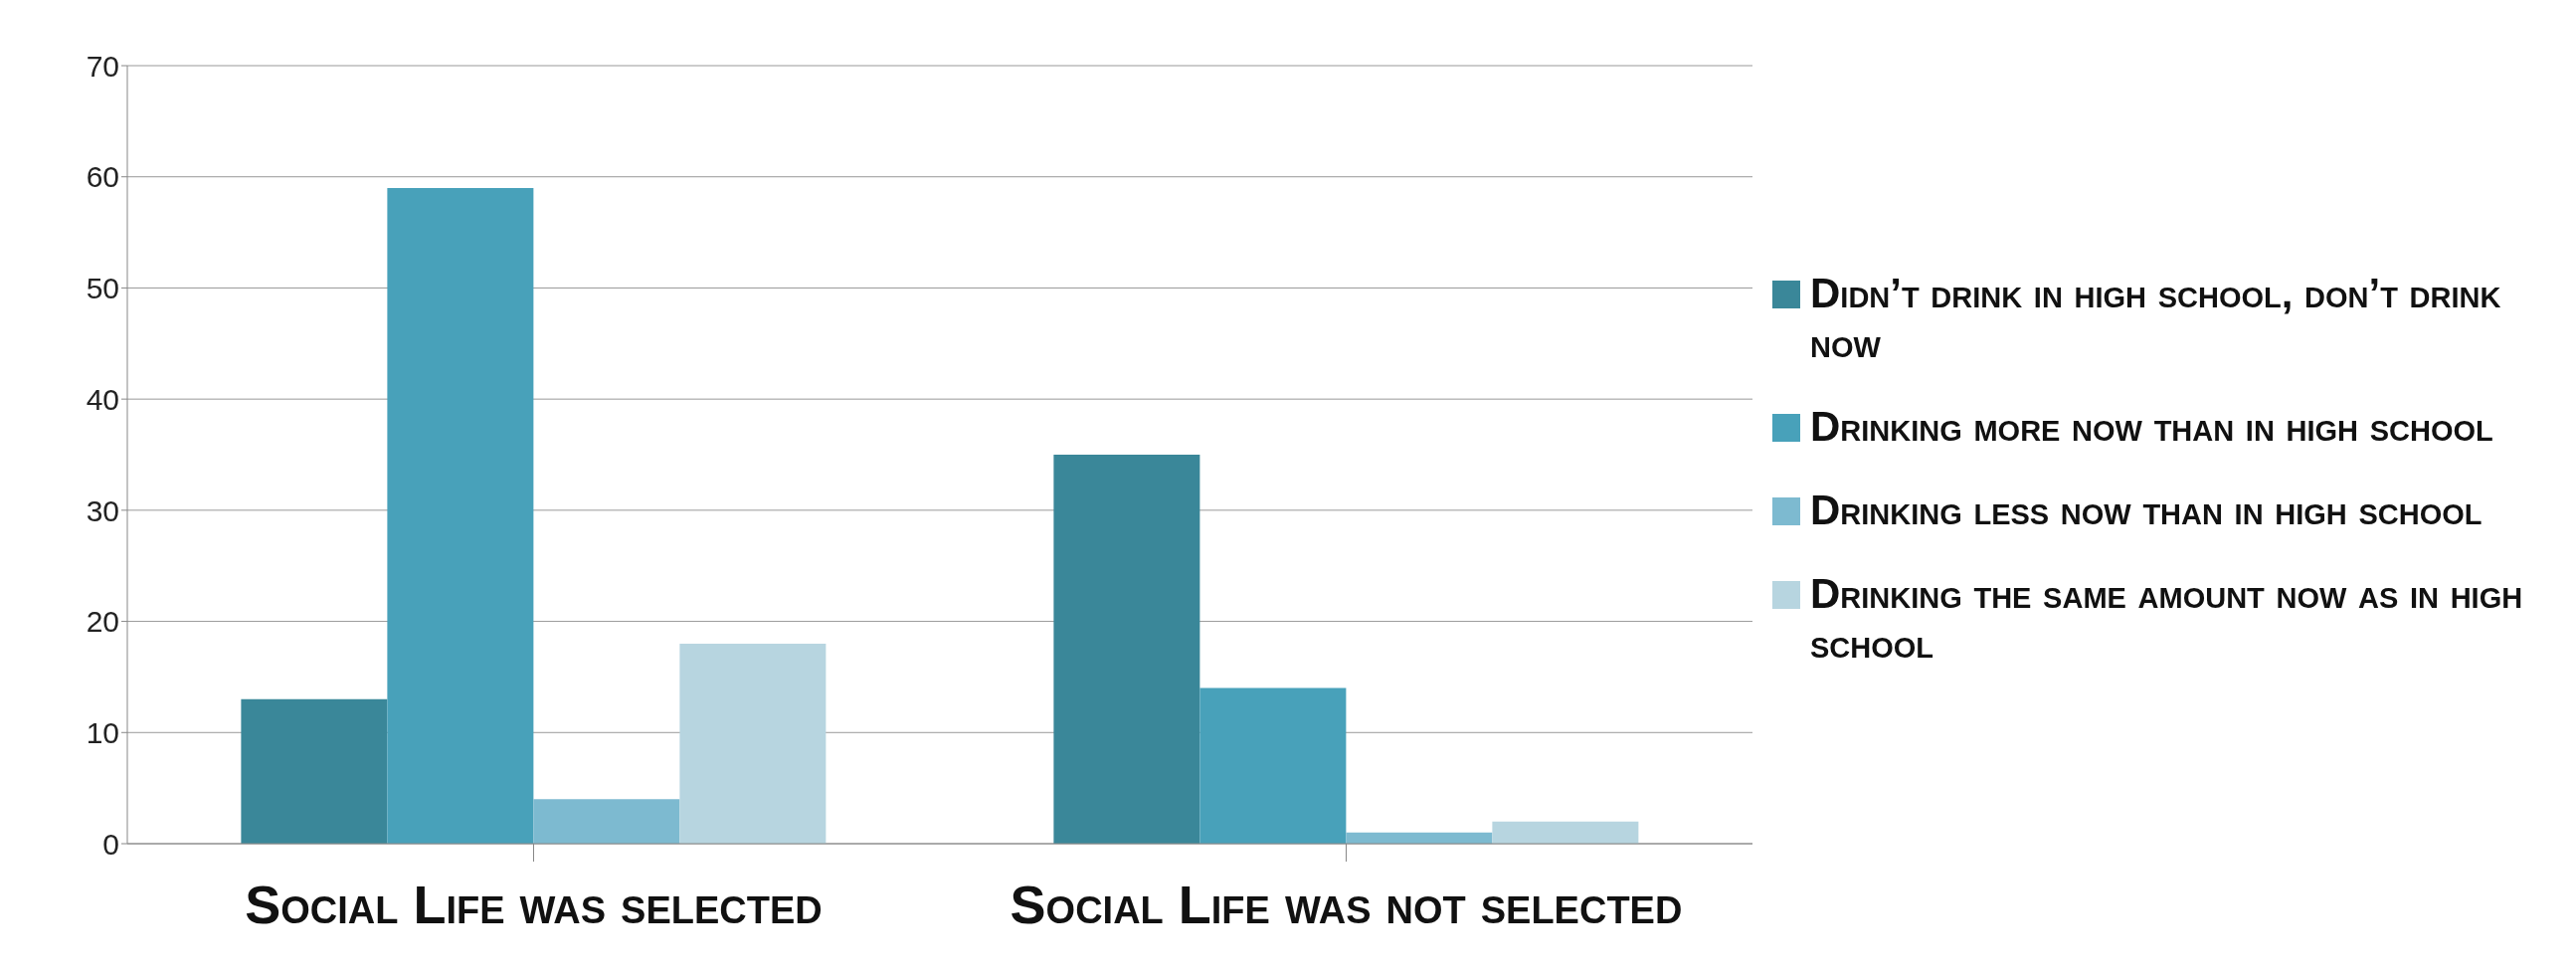 The width and height of the screenshot is (2576, 977). What do you see at coordinates (102, 66) in the screenshot?
I see `y-tick-label: 70` at bounding box center [102, 66].